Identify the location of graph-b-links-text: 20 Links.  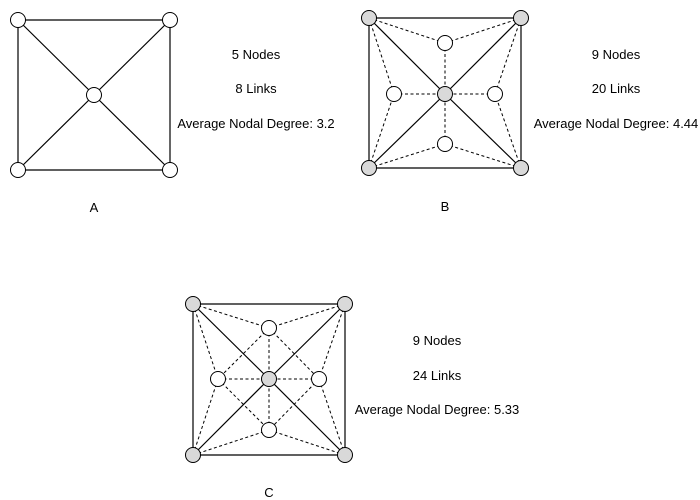
(616, 88).